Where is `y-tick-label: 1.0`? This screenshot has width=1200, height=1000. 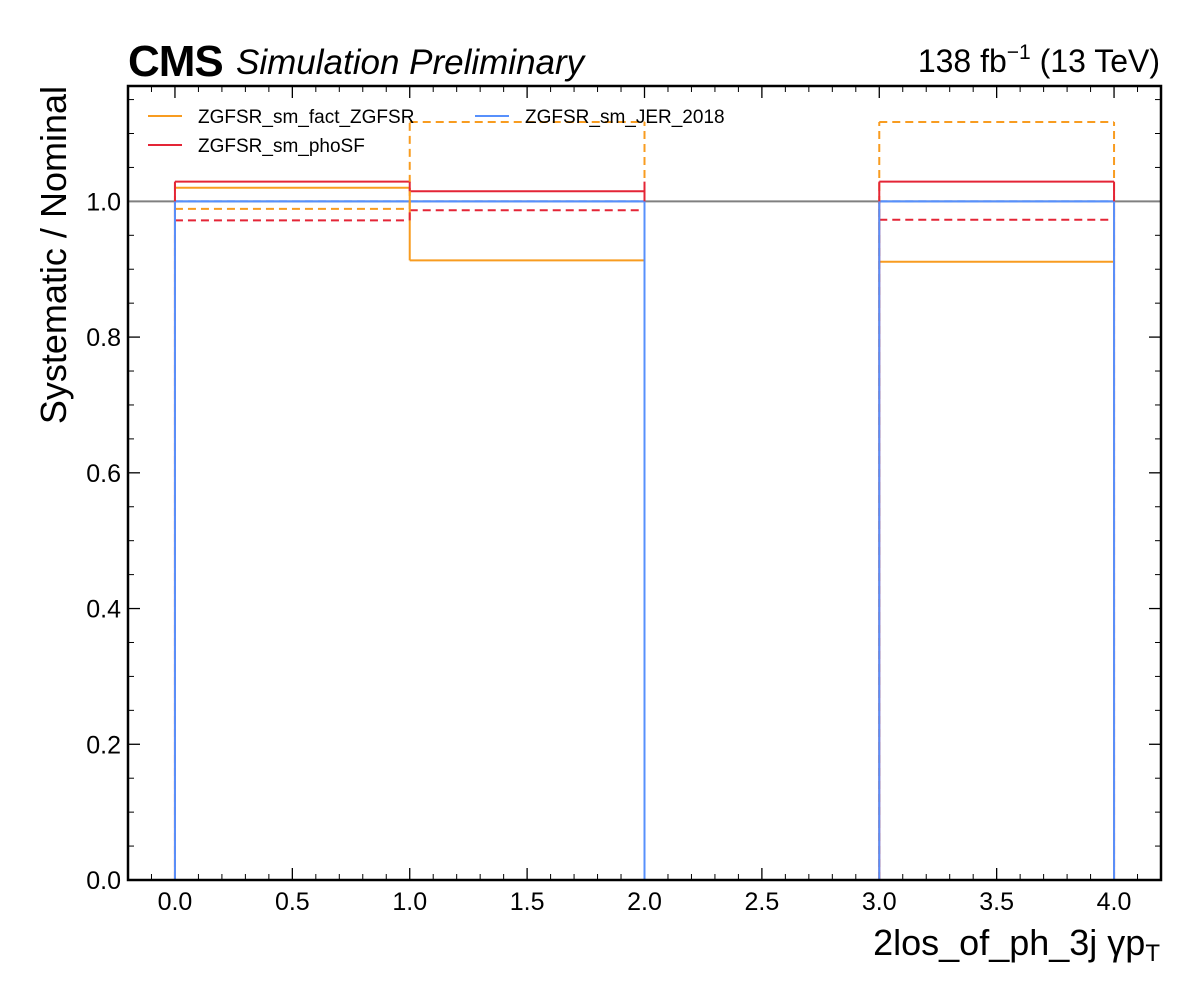 y-tick-label: 1.0 is located at coordinates (103, 202).